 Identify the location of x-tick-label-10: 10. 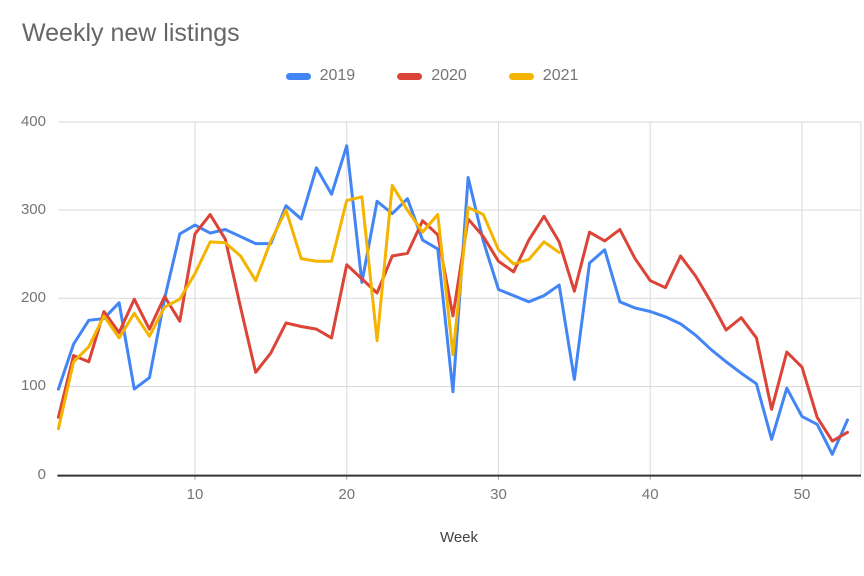
(195, 494).